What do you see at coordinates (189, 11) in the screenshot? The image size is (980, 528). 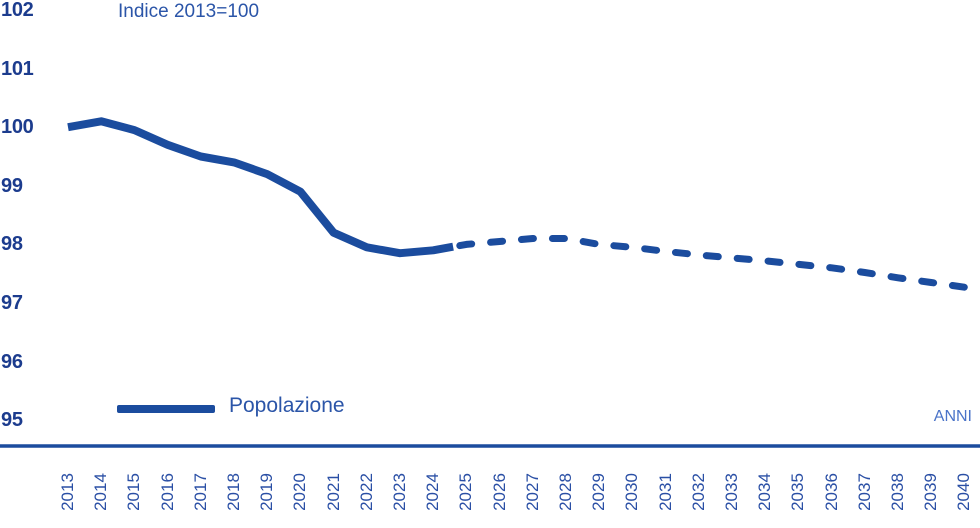 I see `chart-title: Indice 2013=100` at bounding box center [189, 11].